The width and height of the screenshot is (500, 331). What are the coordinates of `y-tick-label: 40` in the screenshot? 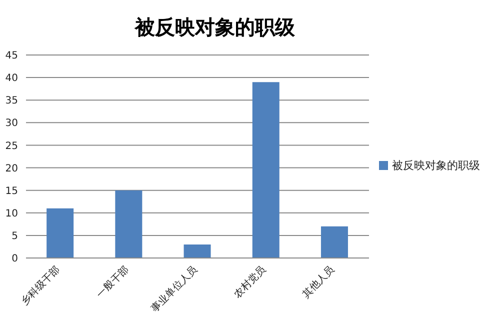 It's located at (11, 78).